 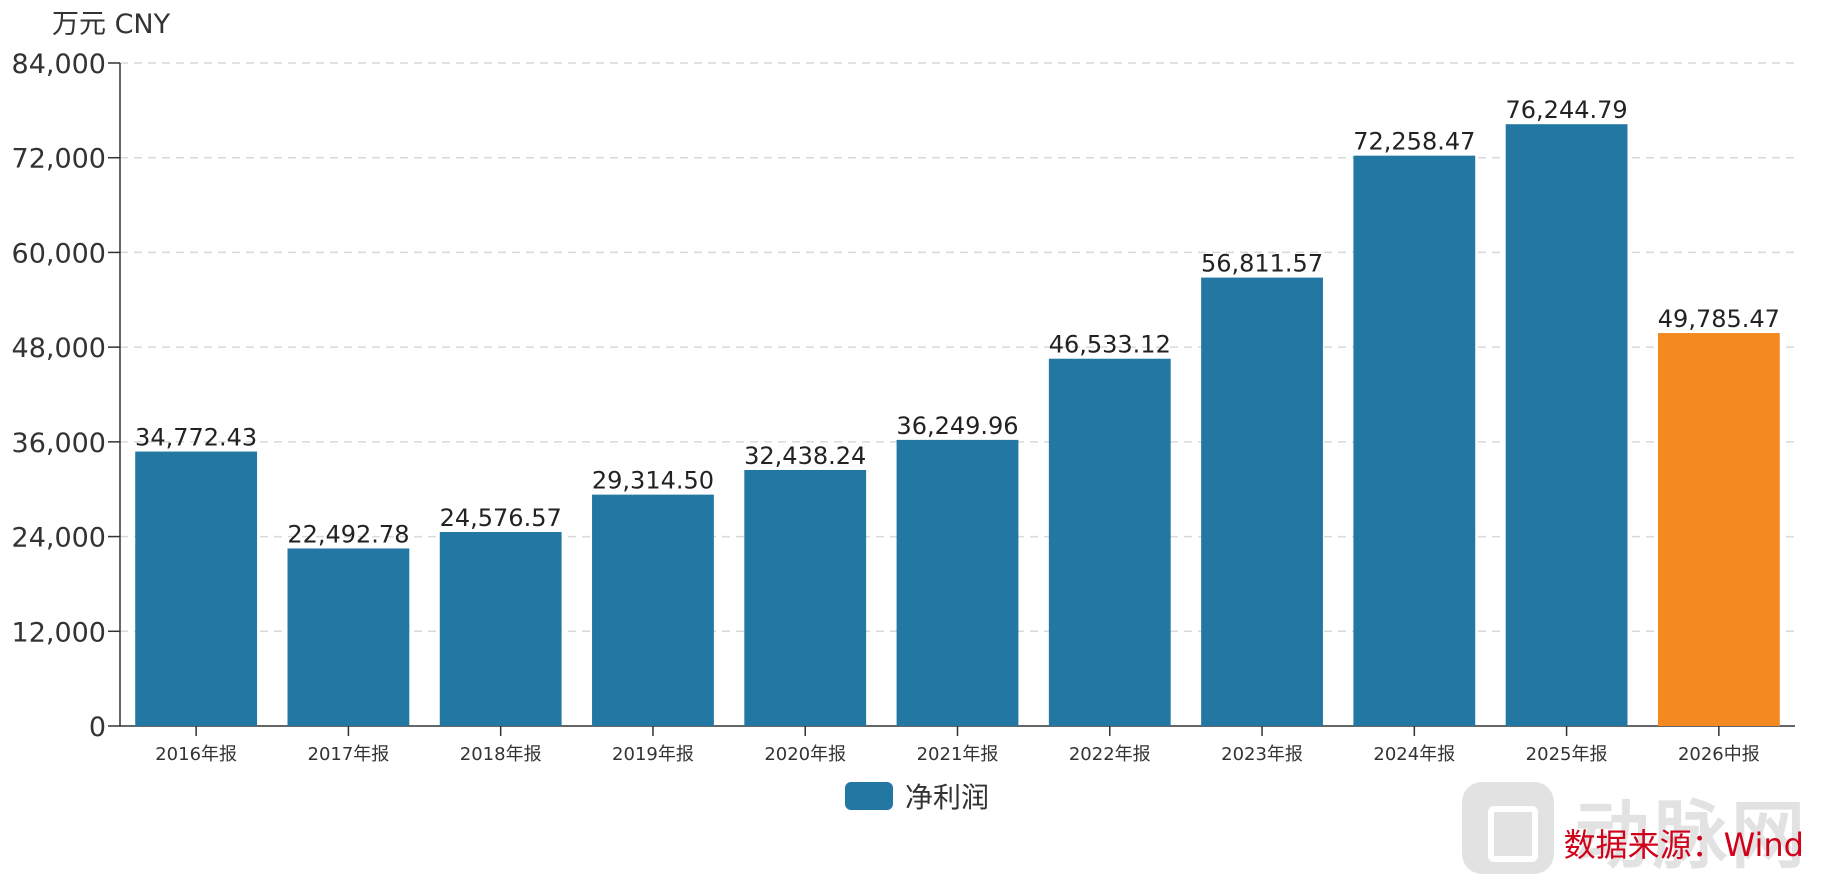 What do you see at coordinates (958, 754) in the screenshot?
I see `x-tick-label: 2021年报` at bounding box center [958, 754].